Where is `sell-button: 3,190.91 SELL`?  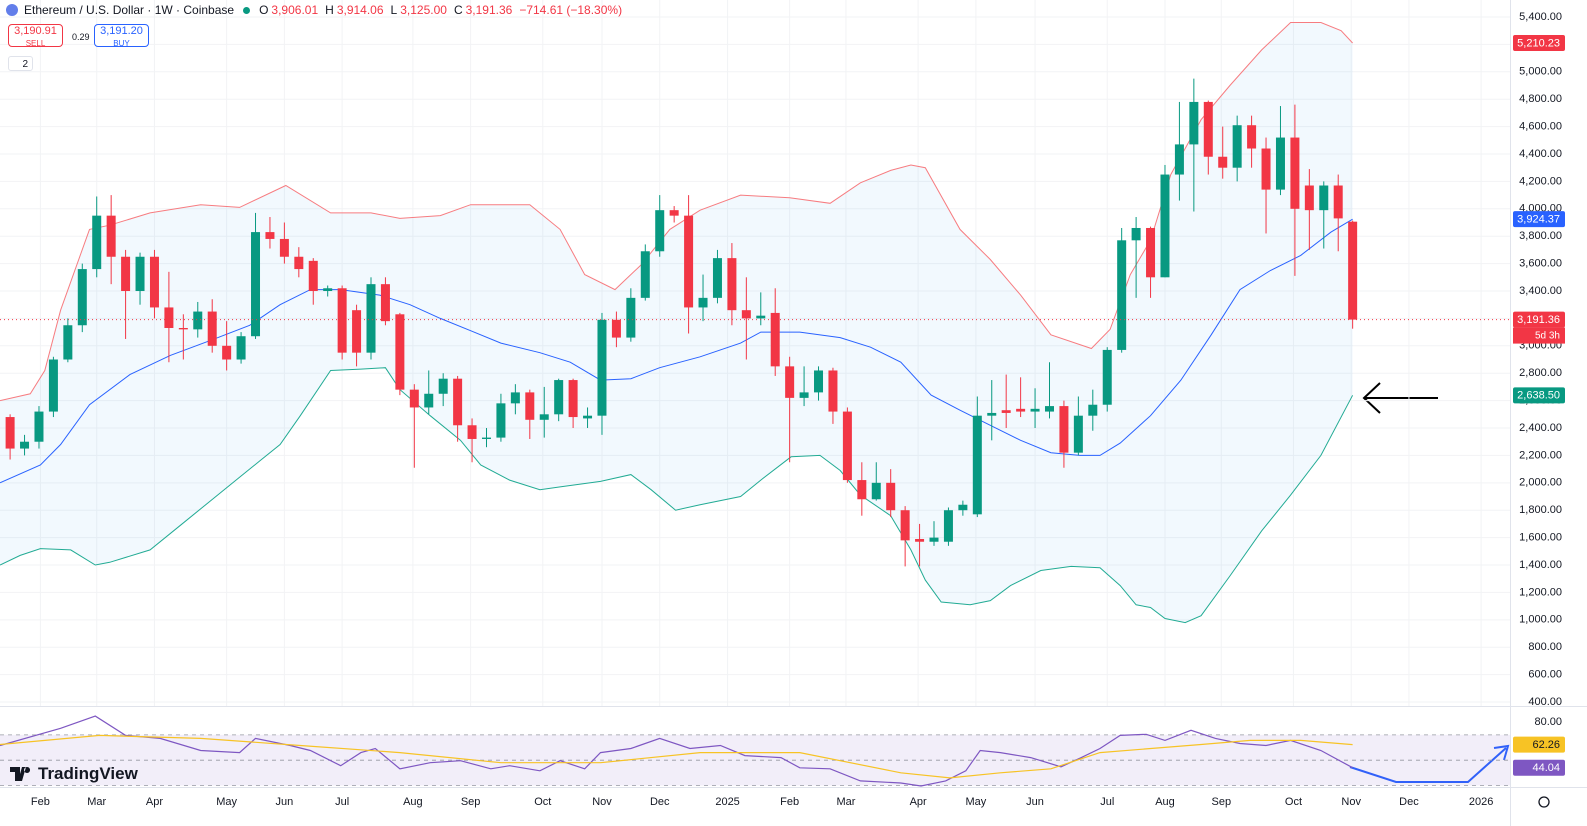
sell-button: 3,190.91 SELL is located at coordinates (35, 36).